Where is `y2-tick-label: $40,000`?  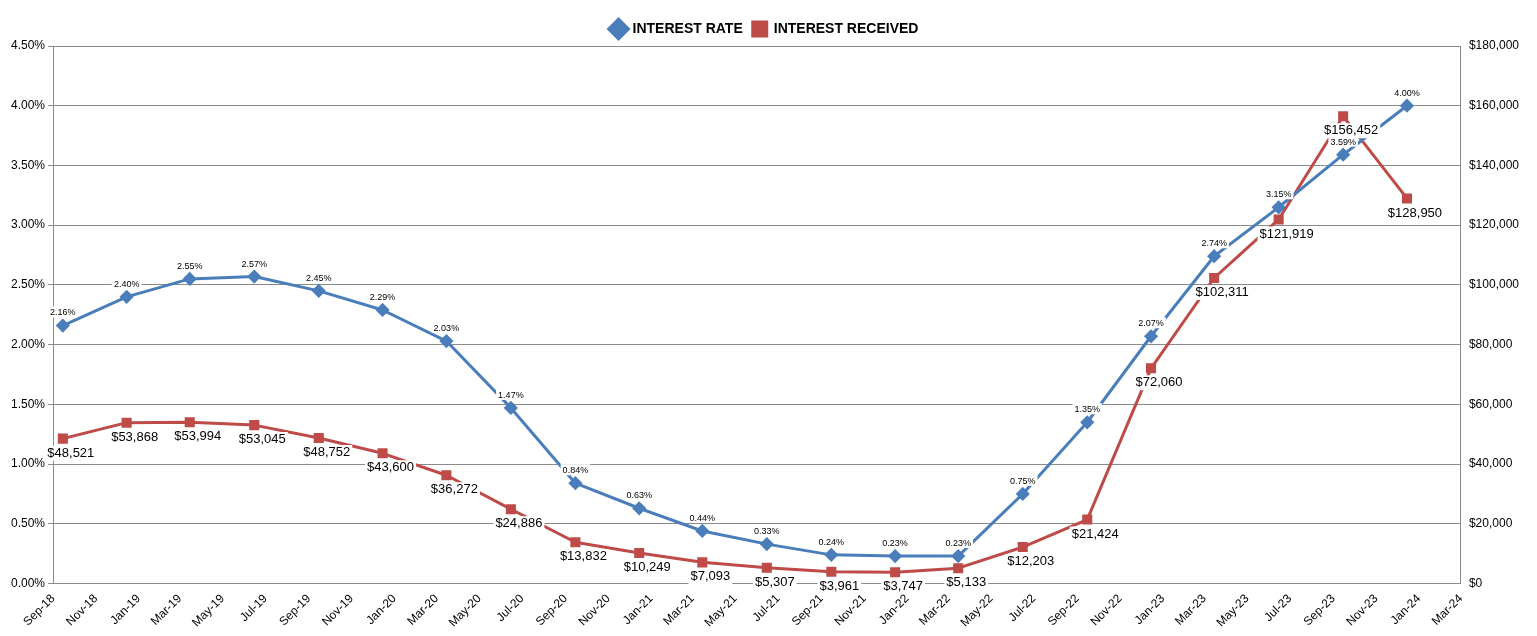 y2-tick-label: $40,000 is located at coordinates (1490, 463).